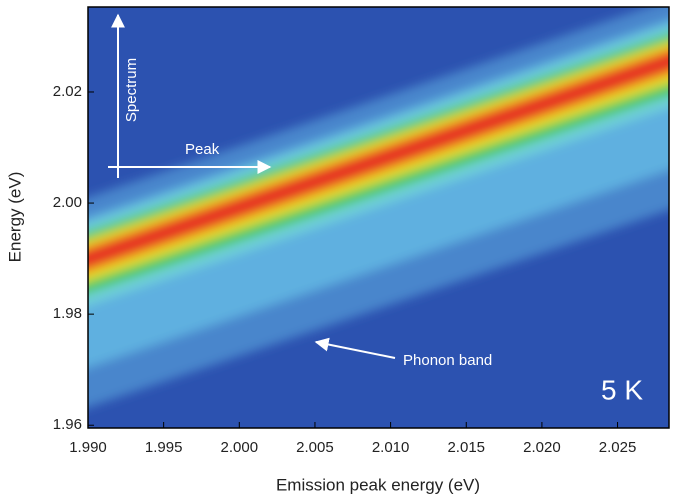 Image resolution: width=681 pixels, height=498 pixels. Describe the element at coordinates (542, 447) in the screenshot. I see `x-tick-label: 2.020` at that location.